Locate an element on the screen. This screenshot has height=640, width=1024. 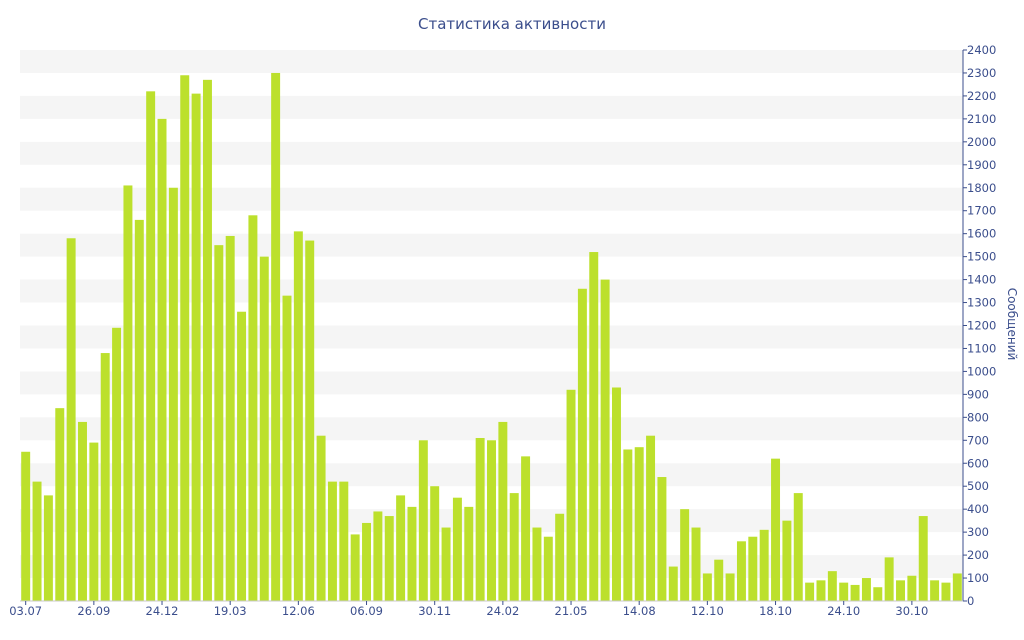
y-tick-label: 1900 is located at coordinates (981, 165).